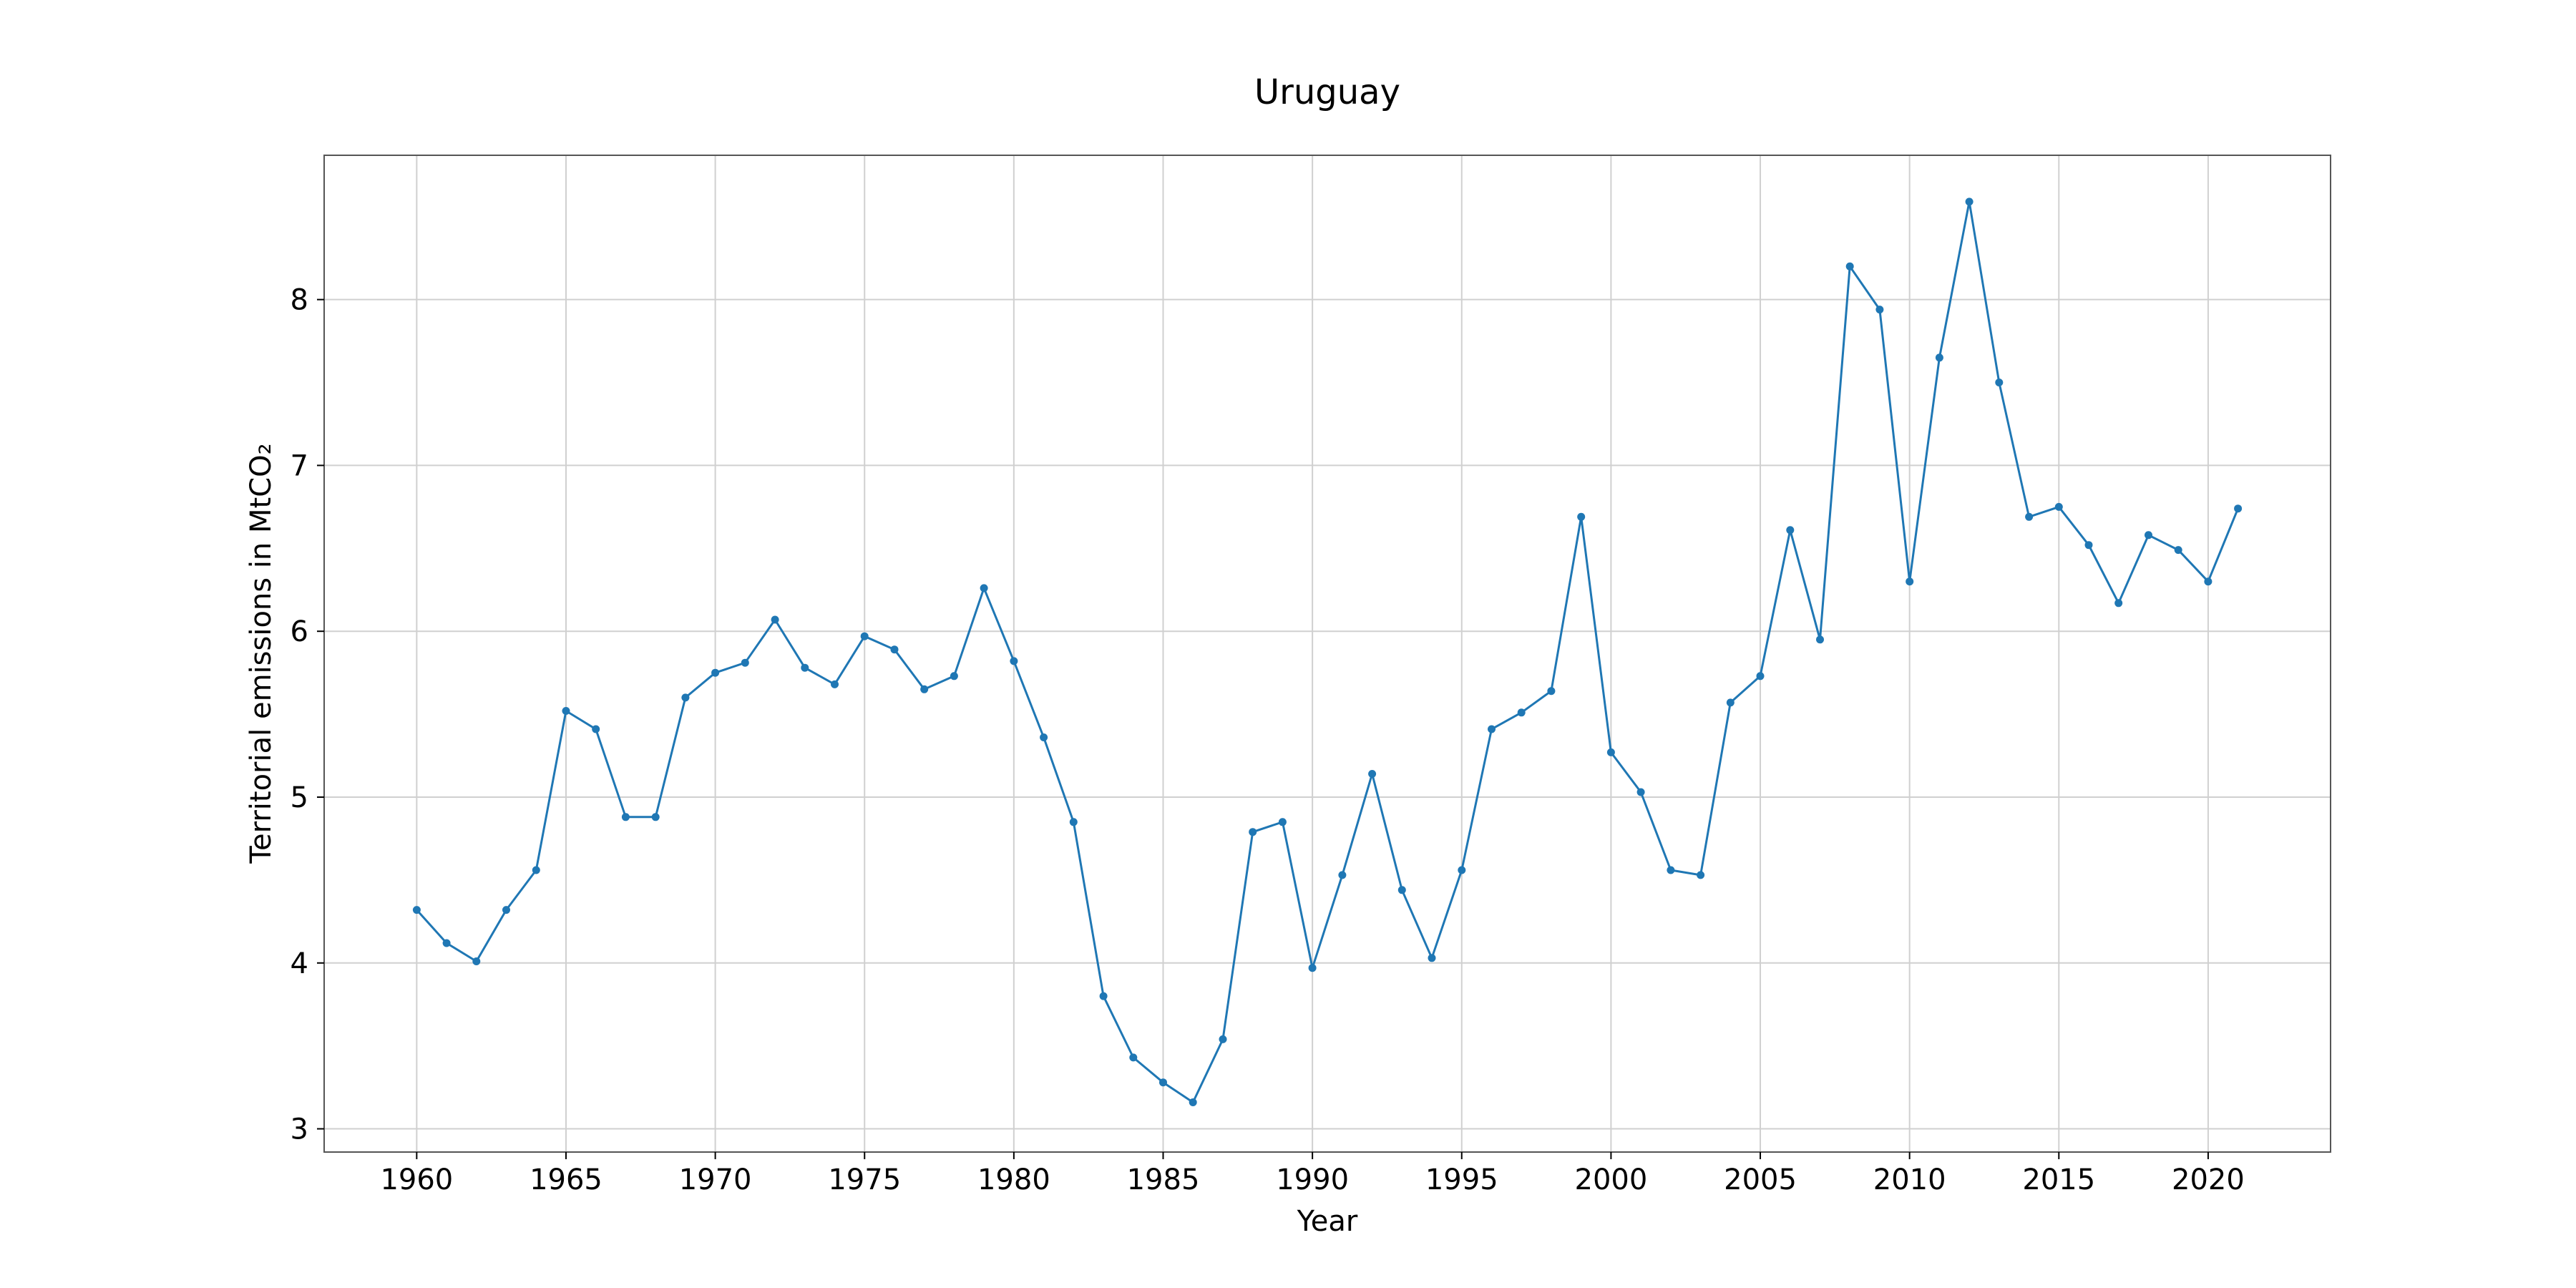  What do you see at coordinates (299, 465) in the screenshot?
I see `y-tick-label: 7` at bounding box center [299, 465].